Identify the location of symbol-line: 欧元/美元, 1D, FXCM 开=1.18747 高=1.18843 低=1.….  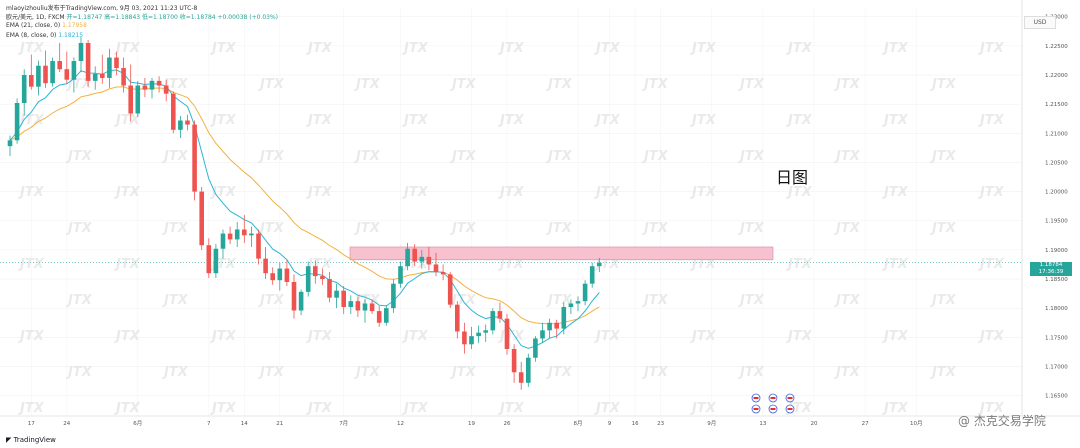
(142, 16).